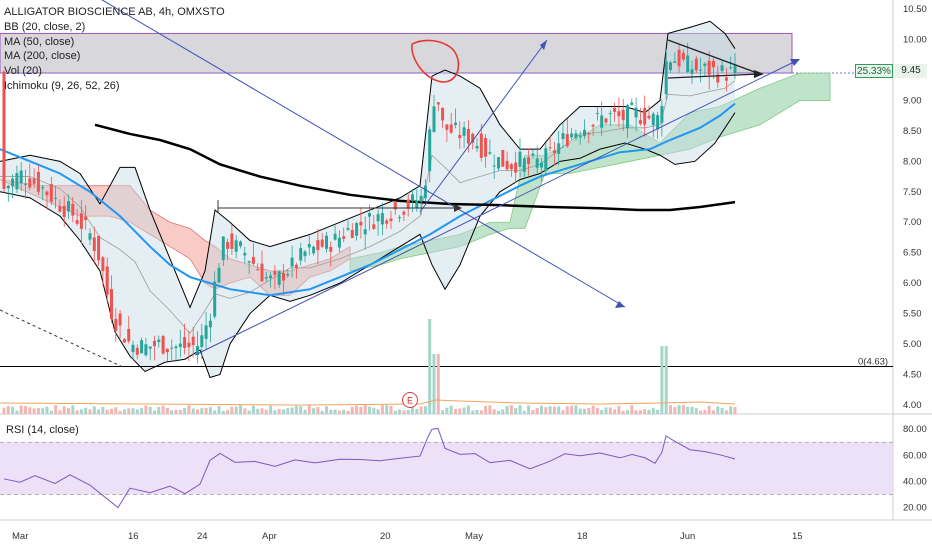  Describe the element at coordinates (133, 536) in the screenshot. I see `time-tick-label: 16` at that location.